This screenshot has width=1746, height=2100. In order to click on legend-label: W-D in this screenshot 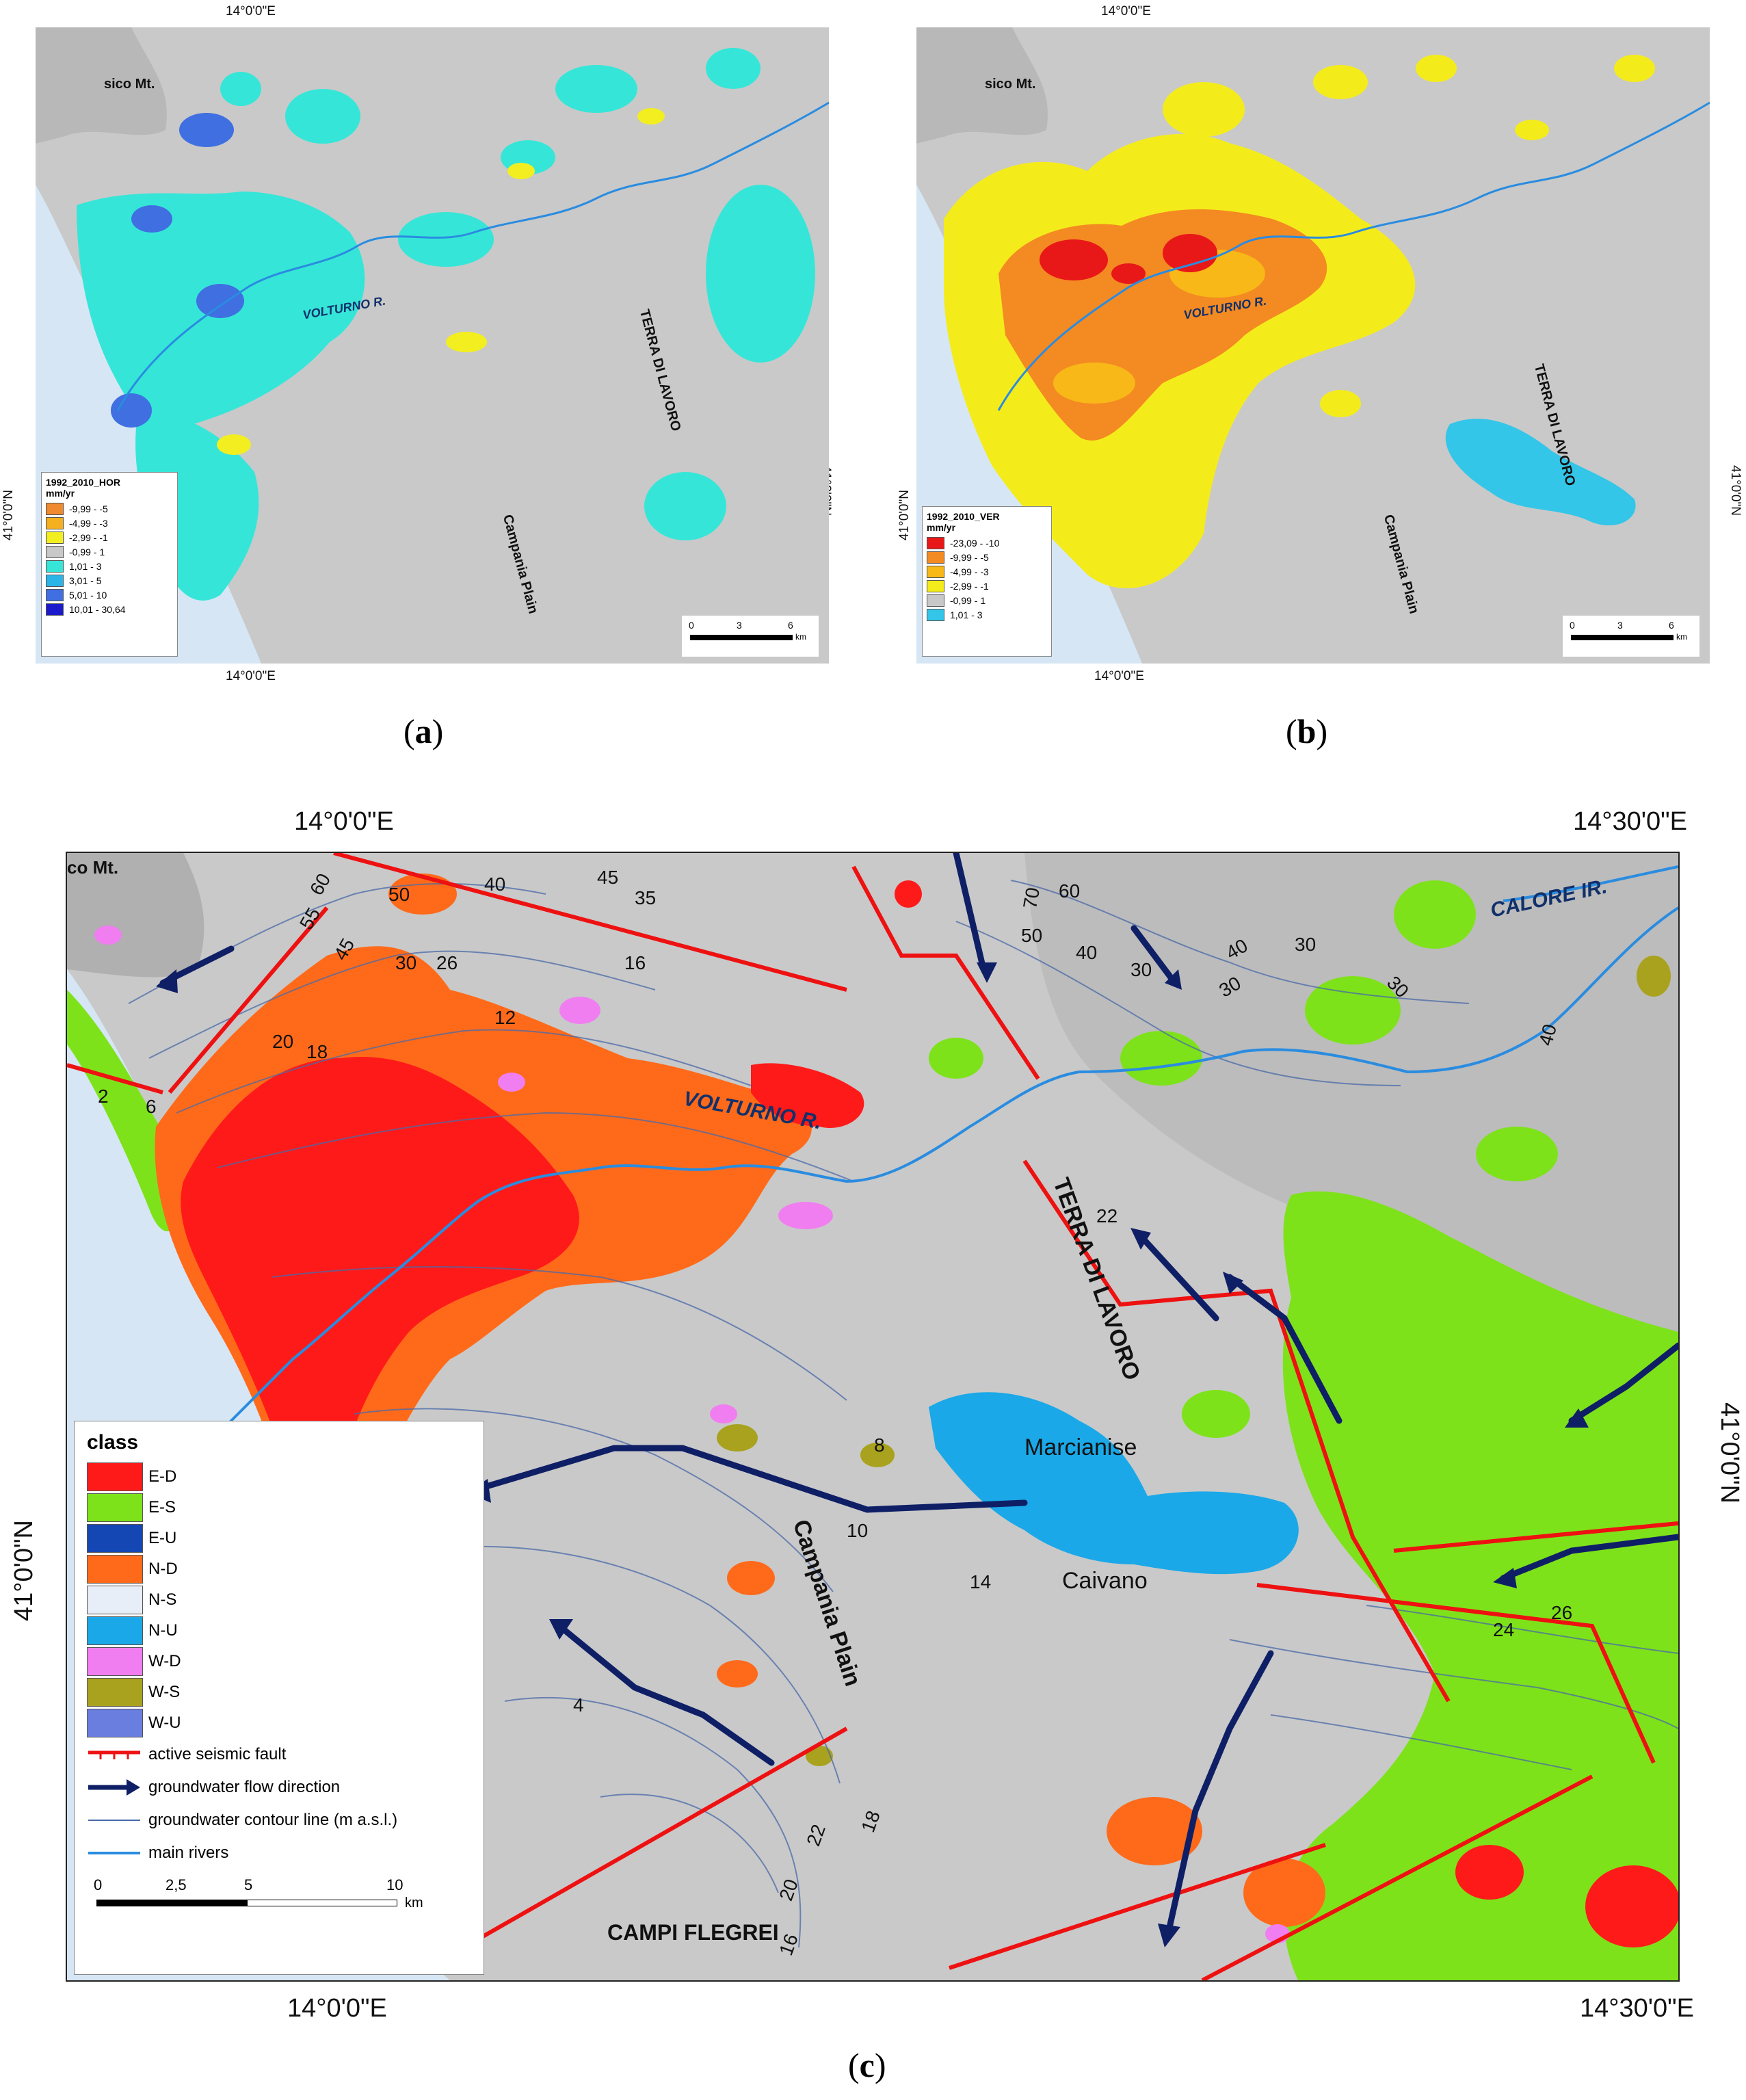, I will do `click(164, 1660)`.